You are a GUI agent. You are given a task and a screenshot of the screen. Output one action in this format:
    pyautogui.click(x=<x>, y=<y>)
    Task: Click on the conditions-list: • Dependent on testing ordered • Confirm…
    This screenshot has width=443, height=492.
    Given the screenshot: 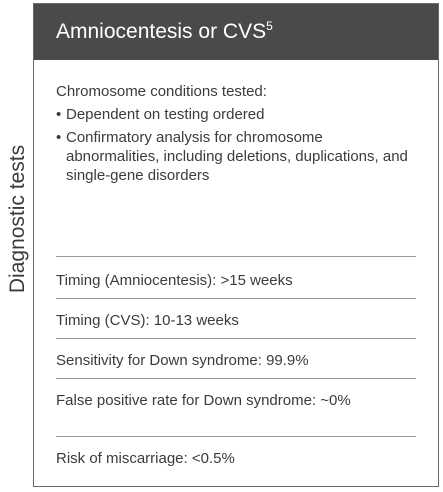 What is the action you would take?
    pyautogui.click(x=236, y=145)
    